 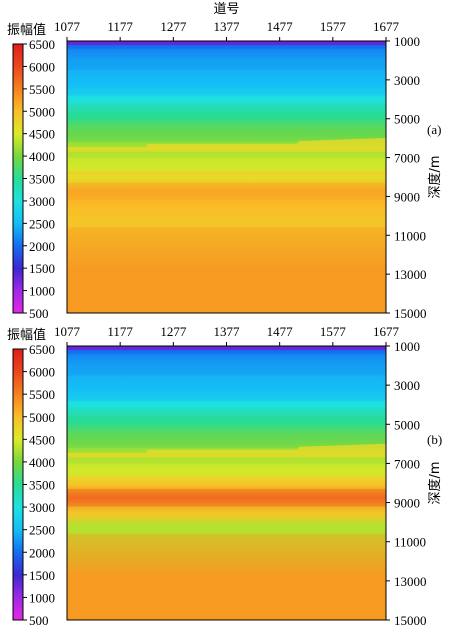 What do you see at coordinates (226, 9) in the screenshot?
I see `x-axis-title: 道号` at bounding box center [226, 9].